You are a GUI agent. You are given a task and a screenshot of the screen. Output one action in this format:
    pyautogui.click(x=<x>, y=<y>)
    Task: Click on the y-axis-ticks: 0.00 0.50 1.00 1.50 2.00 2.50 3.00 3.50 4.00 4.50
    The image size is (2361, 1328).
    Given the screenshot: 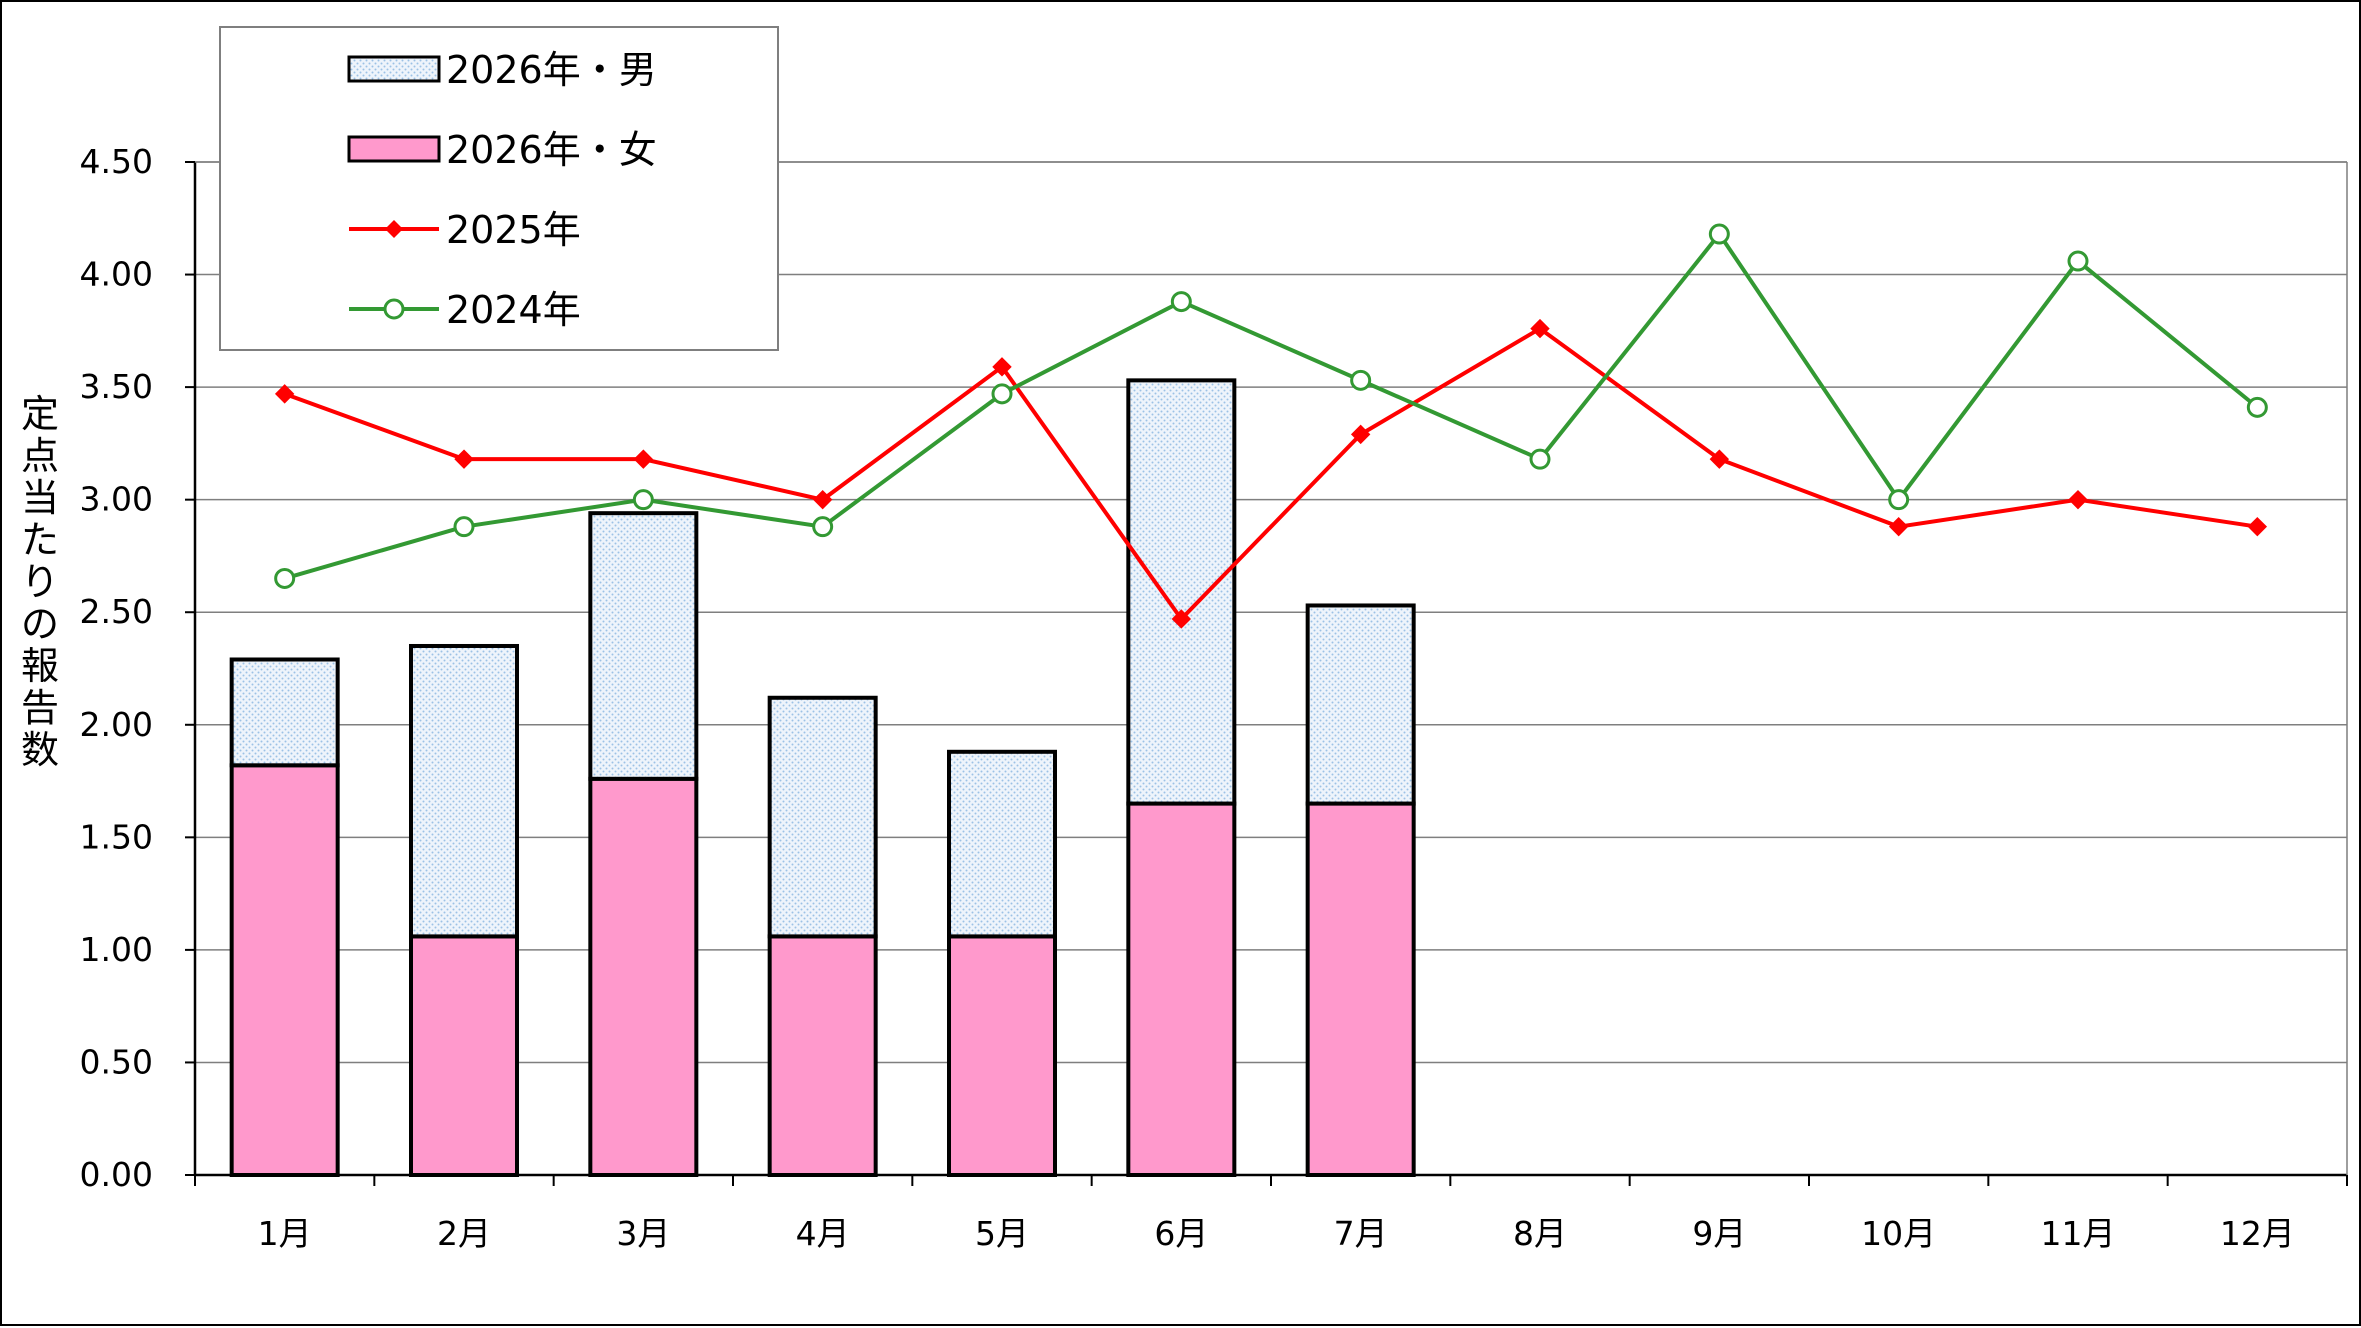 What is the action you would take?
    pyautogui.click(x=116, y=668)
    